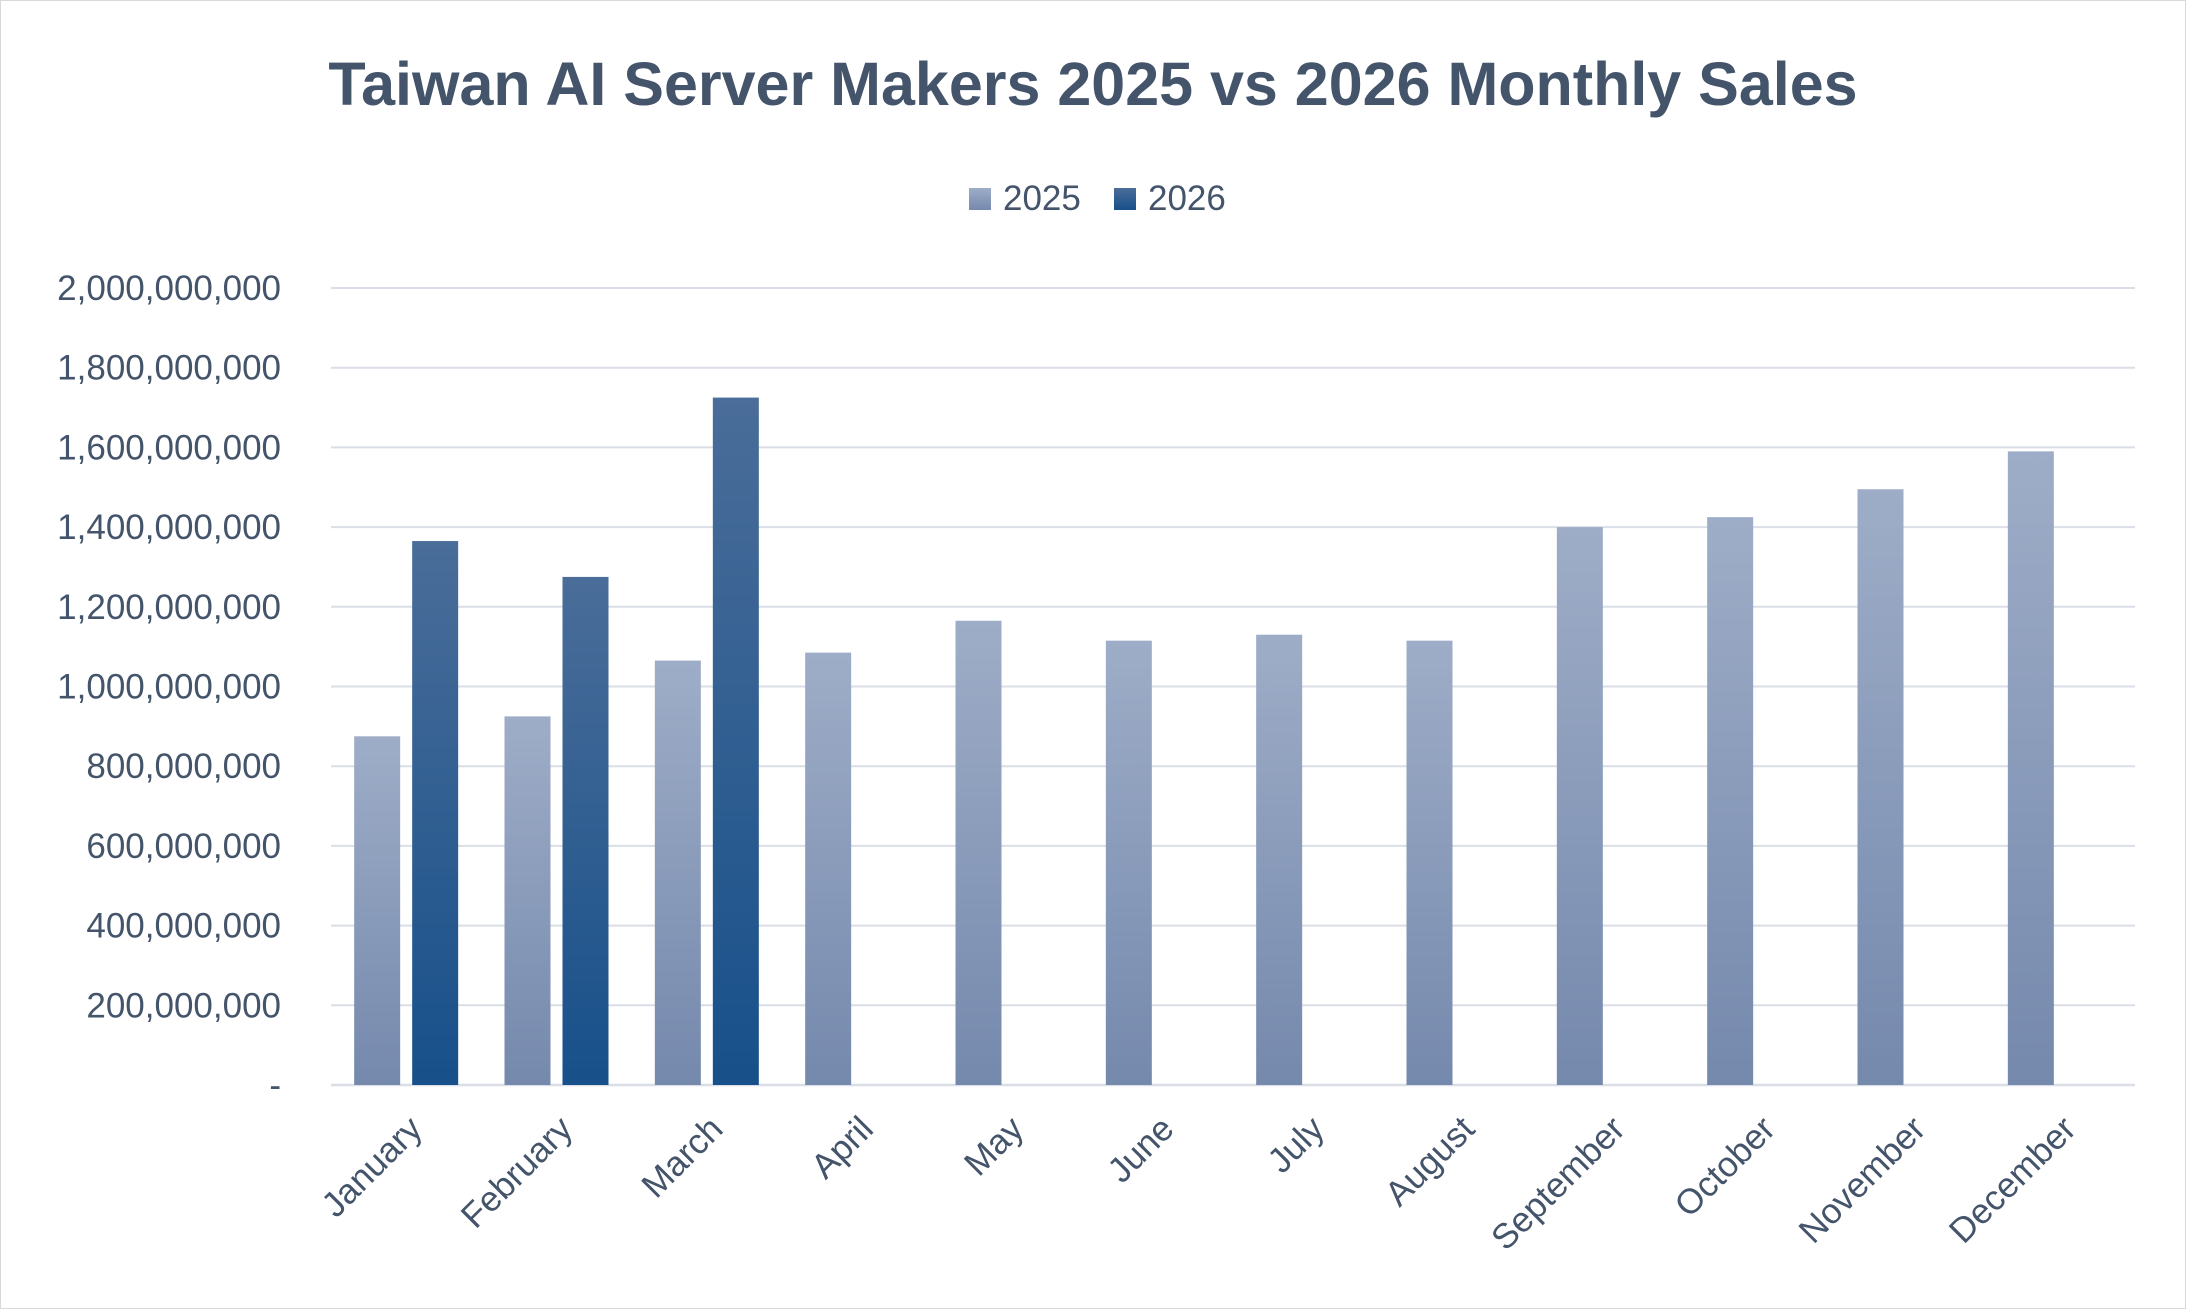 The width and height of the screenshot is (2186, 1309). Describe the element at coordinates (2013, 1180) in the screenshot. I see `x-tick-label: December` at that location.